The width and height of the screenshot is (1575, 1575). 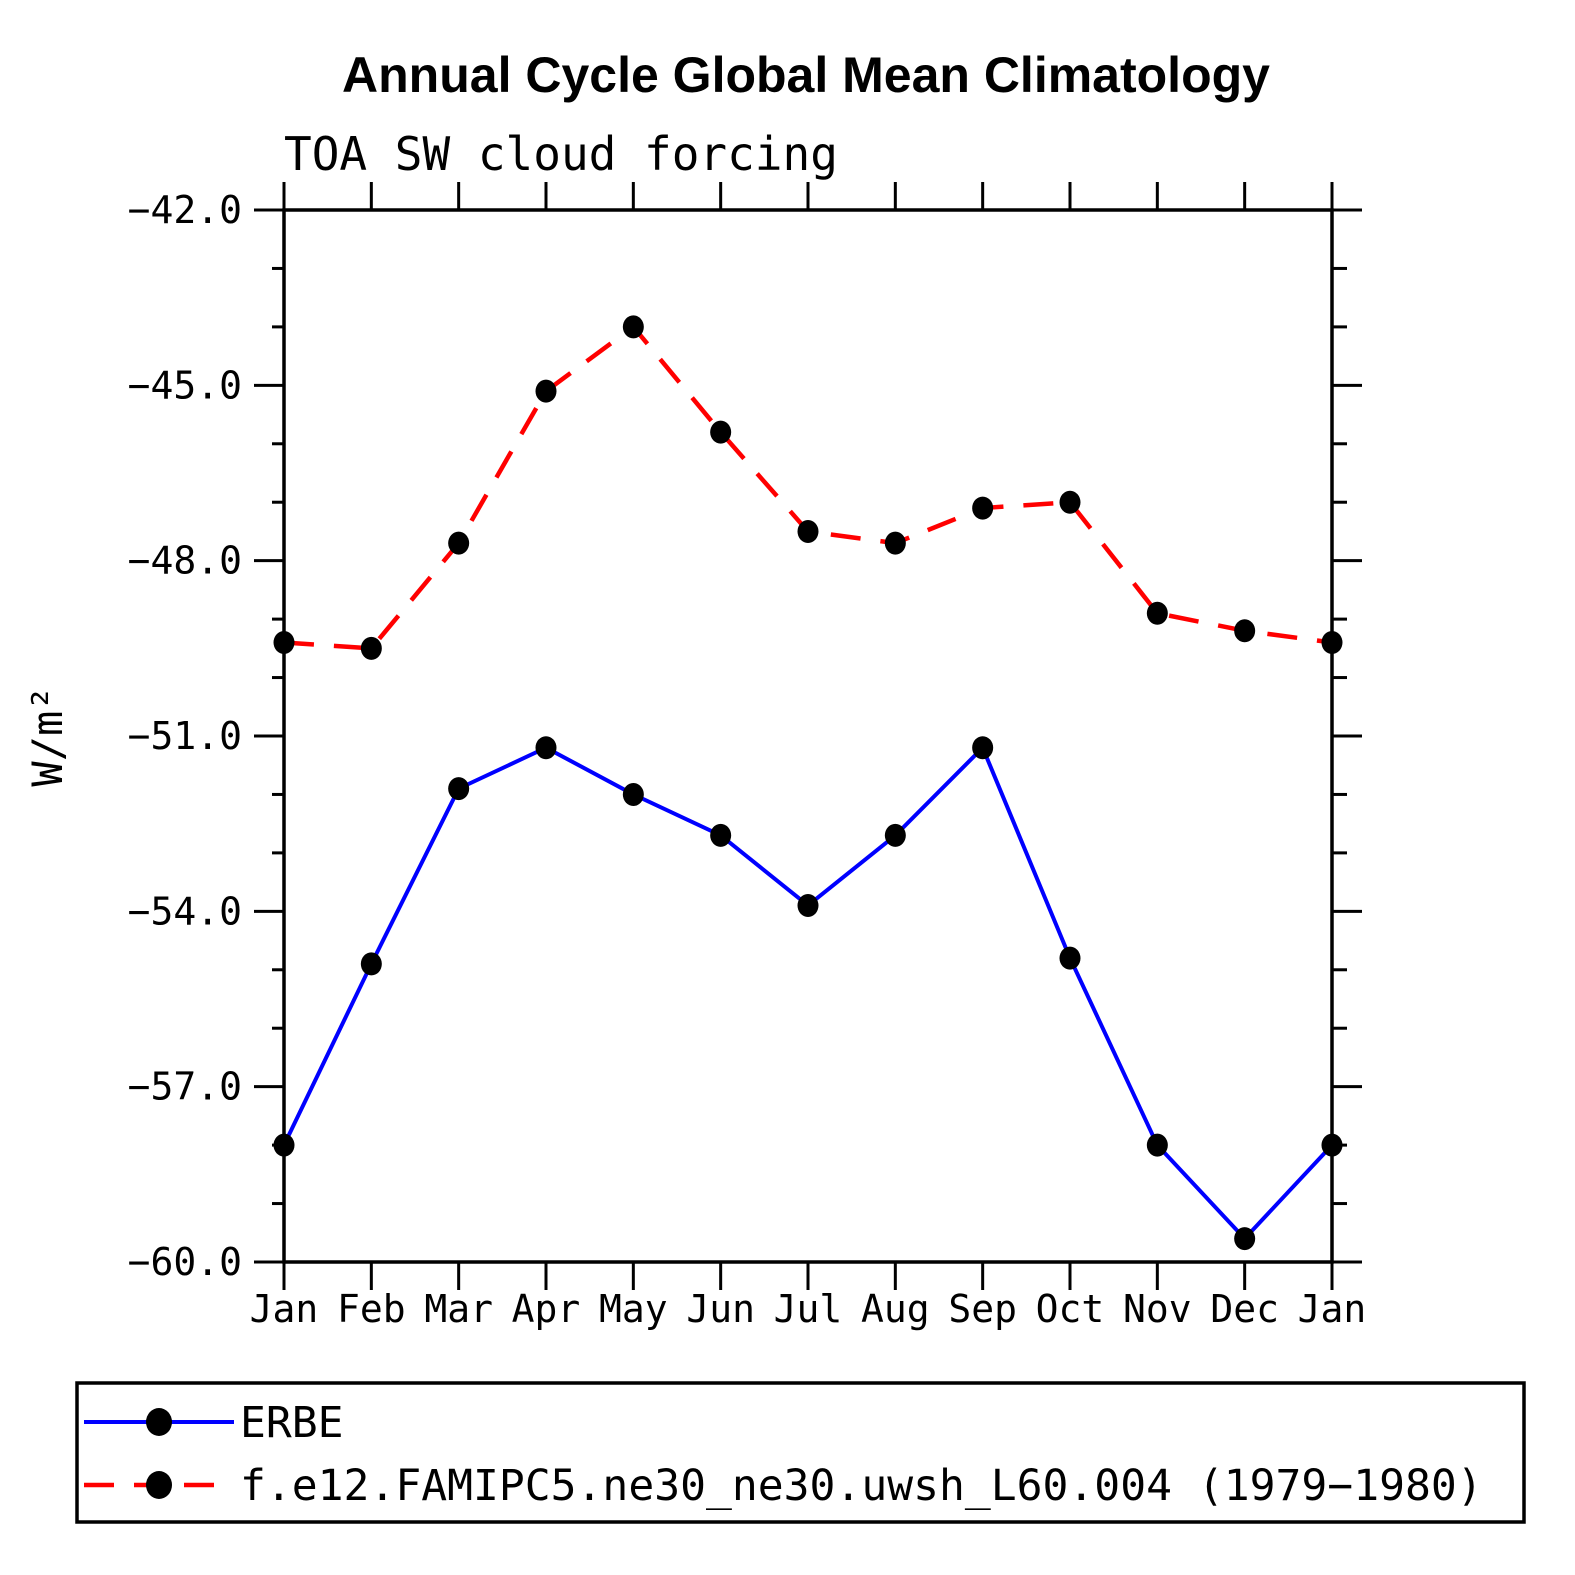 What do you see at coordinates (720, 1309) in the screenshot?
I see `x-tick-label: Jun` at bounding box center [720, 1309].